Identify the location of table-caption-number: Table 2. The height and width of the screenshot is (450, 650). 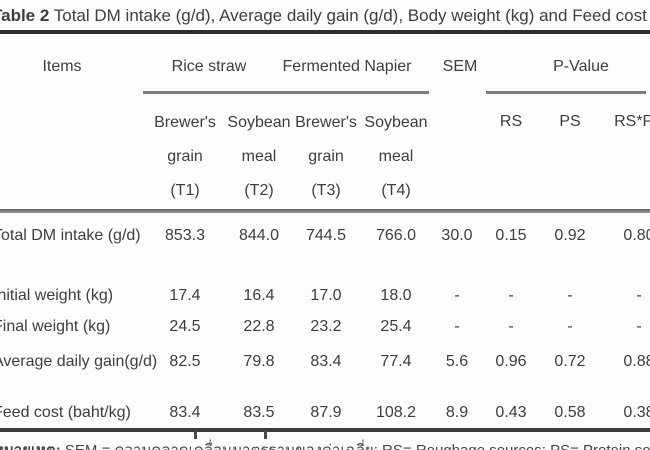
(25, 15).